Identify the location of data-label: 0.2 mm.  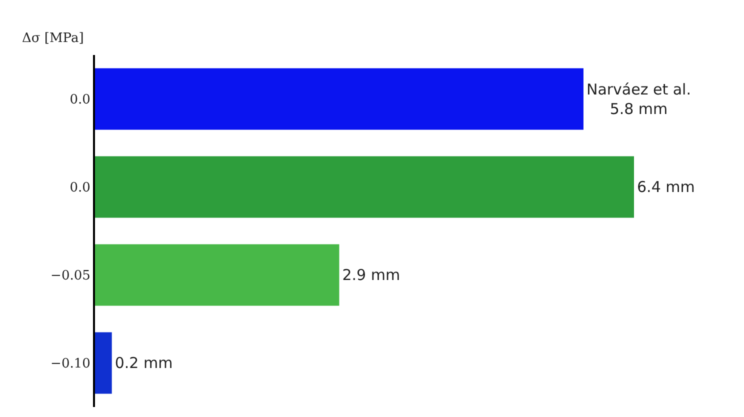
(143, 363).